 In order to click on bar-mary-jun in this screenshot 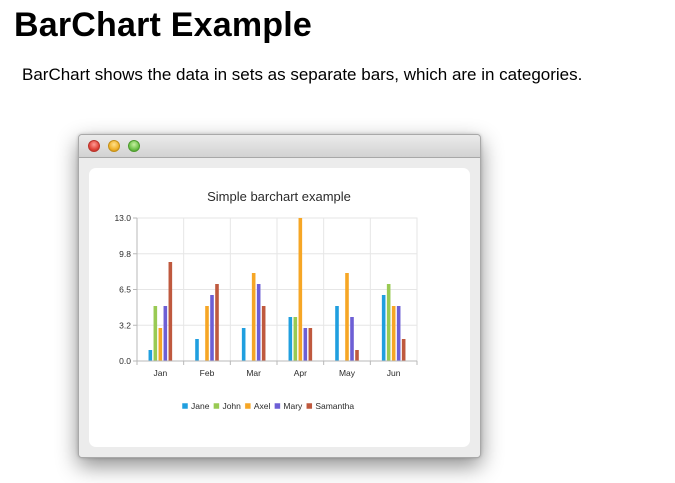, I will do `click(398, 333)`.